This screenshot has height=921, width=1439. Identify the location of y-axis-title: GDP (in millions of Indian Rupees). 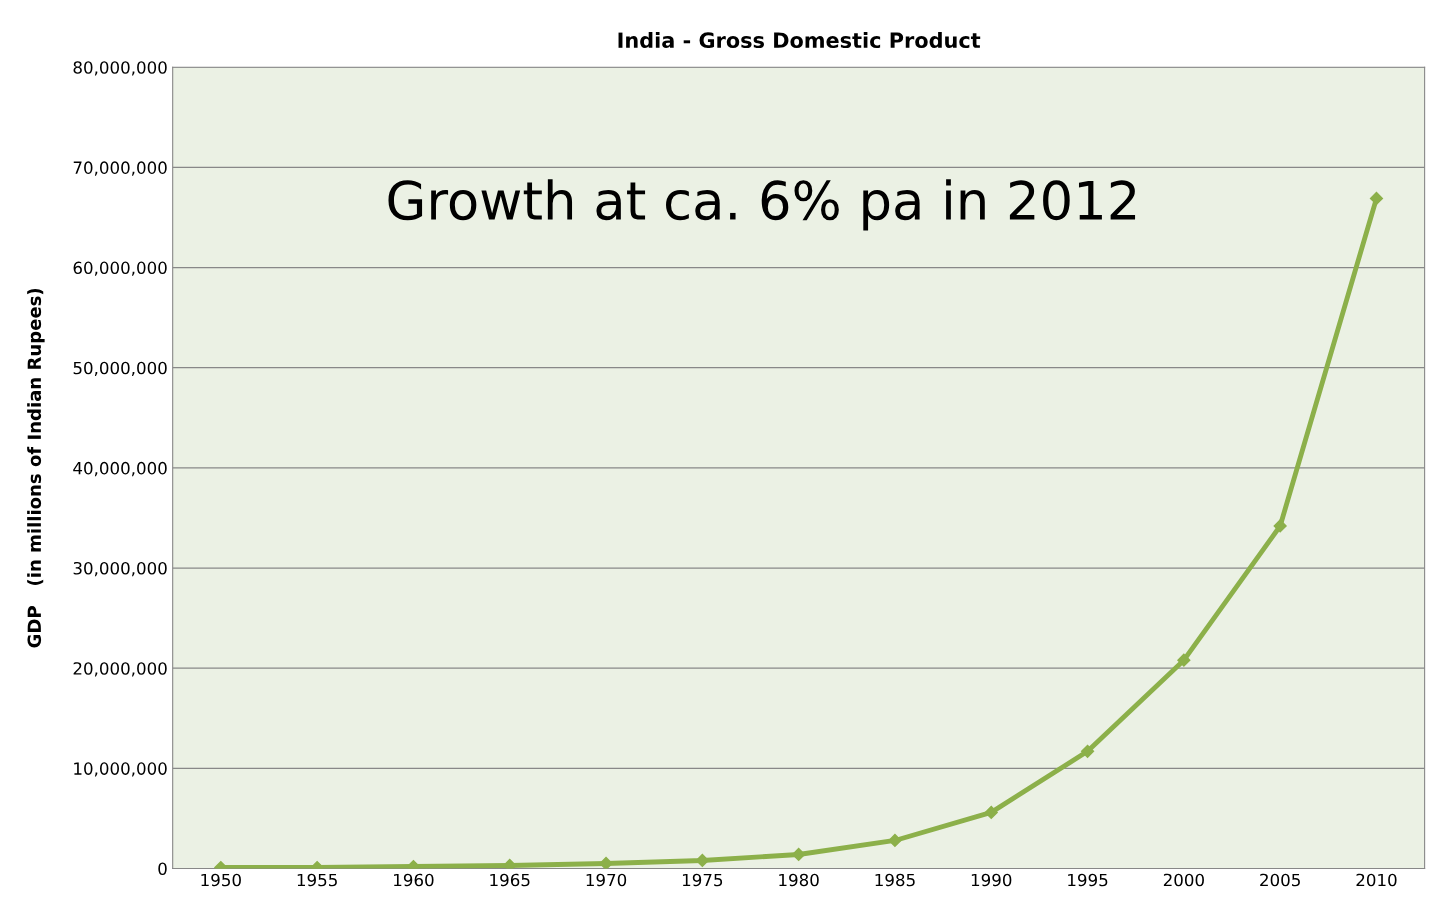
(36, 468).